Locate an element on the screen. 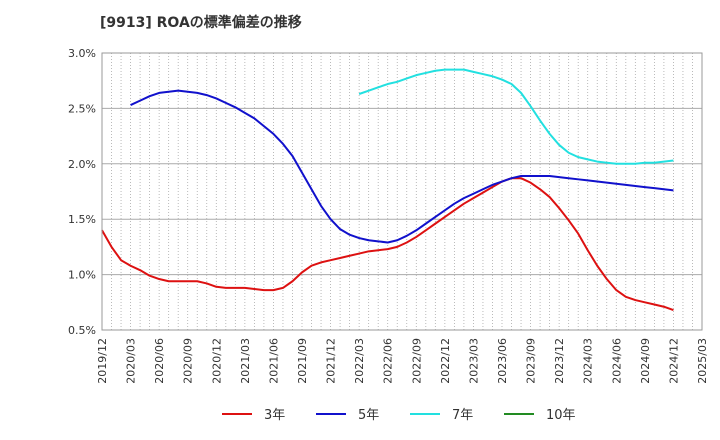 The image size is (720, 440). x-tick-label: 2023/09 is located at coordinates (531, 361).